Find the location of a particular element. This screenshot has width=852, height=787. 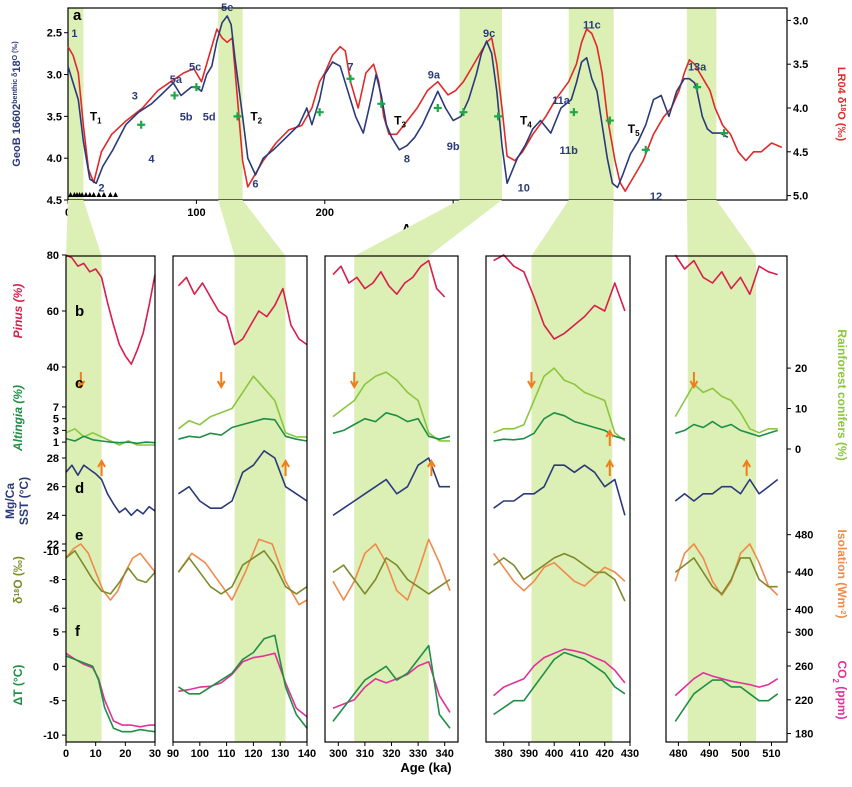

y-axis-label-sst: SST (°C) is located at coordinates (24, 501).